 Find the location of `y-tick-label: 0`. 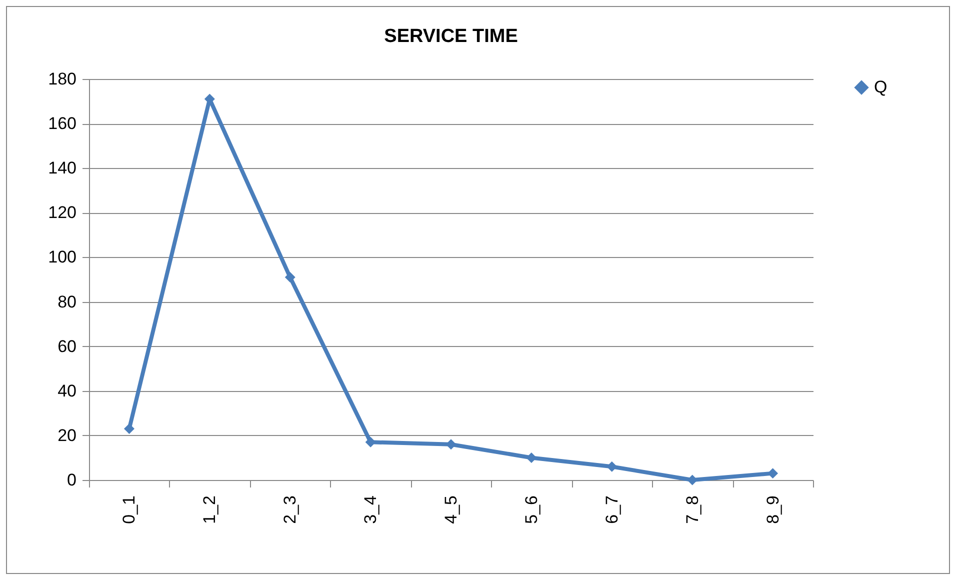

y-tick-label: 0 is located at coordinates (71, 480).